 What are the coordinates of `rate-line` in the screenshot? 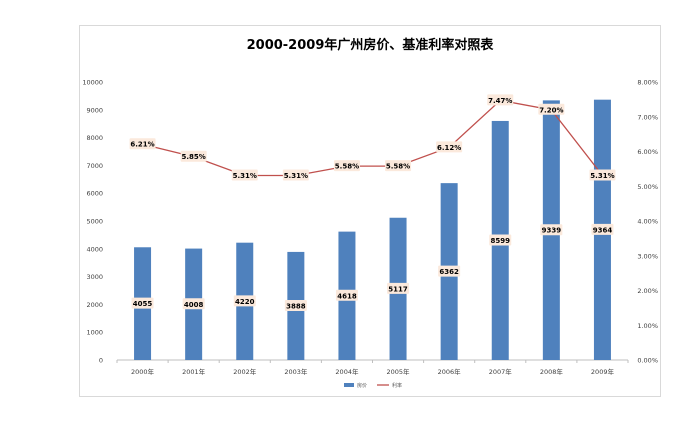 It's located at (372, 138).